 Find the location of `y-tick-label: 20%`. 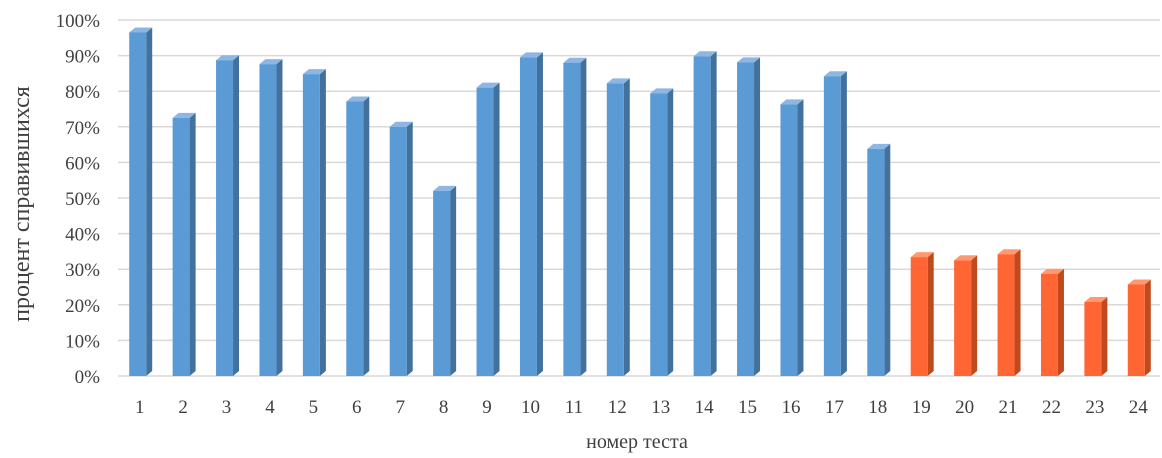

y-tick-label: 20% is located at coordinates (82, 306).